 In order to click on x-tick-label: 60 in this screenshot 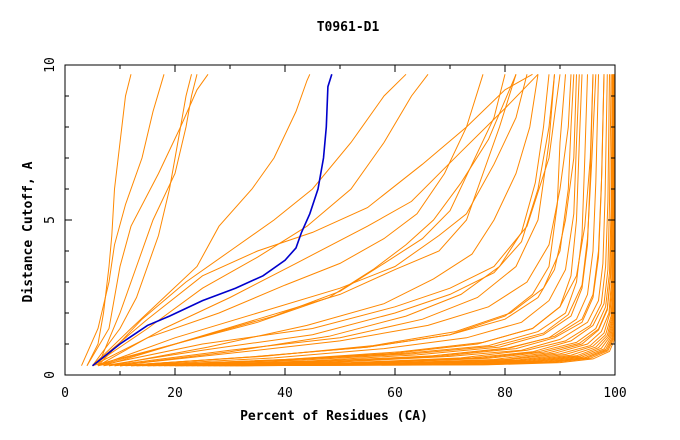, I will do `click(395, 393)`.